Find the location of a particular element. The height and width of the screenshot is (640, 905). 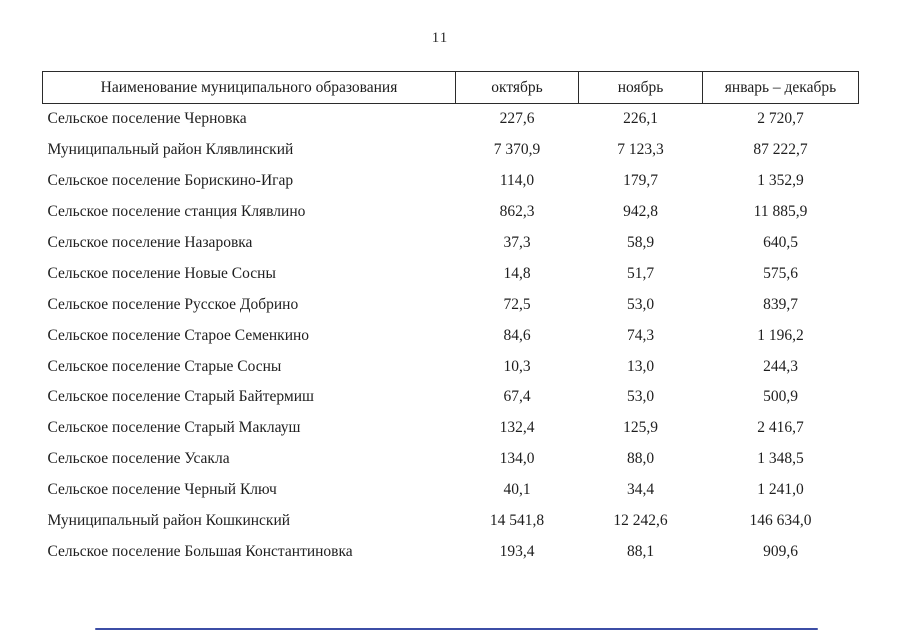

october-value-cell: 193,4 is located at coordinates (517, 551).